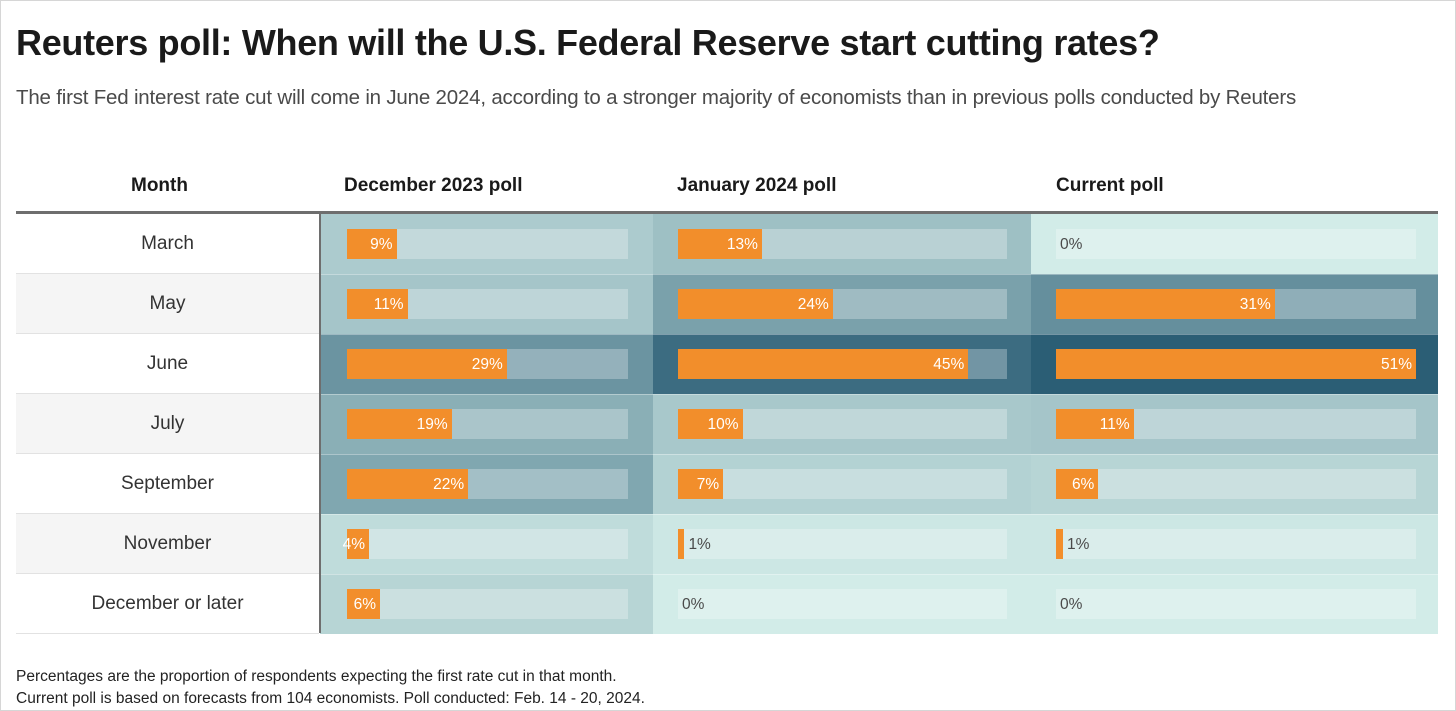  What do you see at coordinates (1078, 544) in the screenshot?
I see `value-label-current-poll-november: 1%` at bounding box center [1078, 544].